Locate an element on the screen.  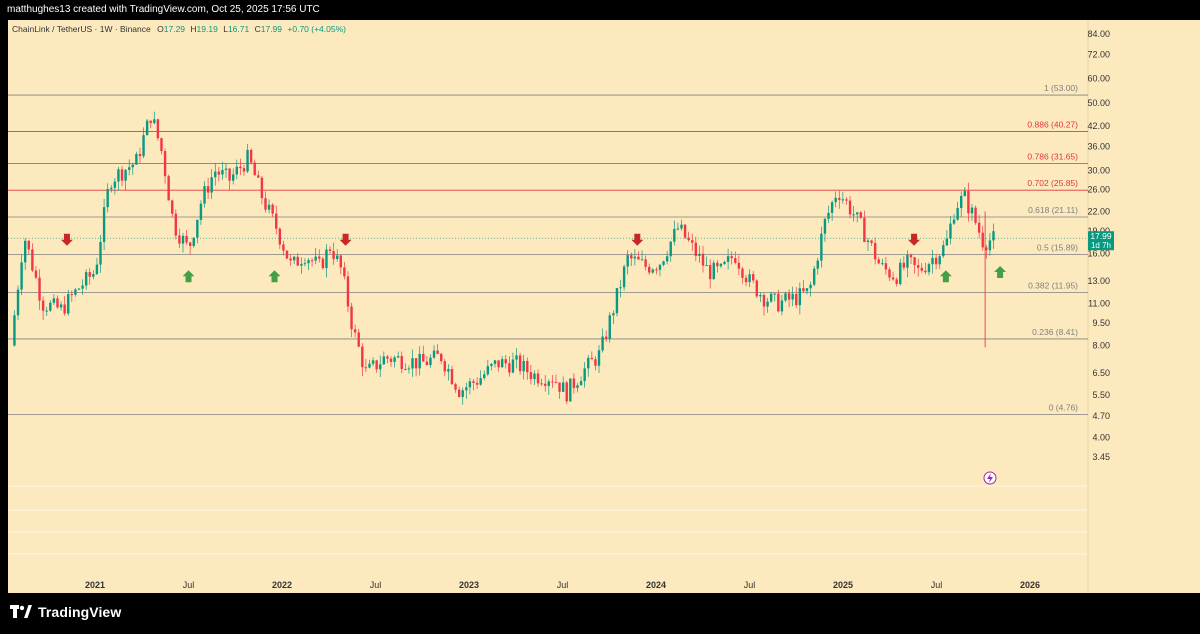
price-badge-value: 17.99 is located at coordinates (1101, 236).